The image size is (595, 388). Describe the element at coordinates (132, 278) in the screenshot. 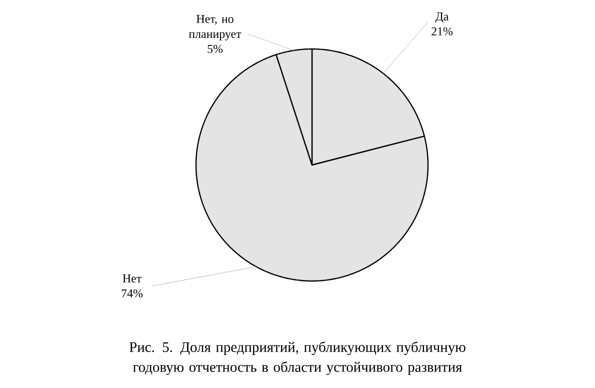

I see `slice-label: Нет` at that location.